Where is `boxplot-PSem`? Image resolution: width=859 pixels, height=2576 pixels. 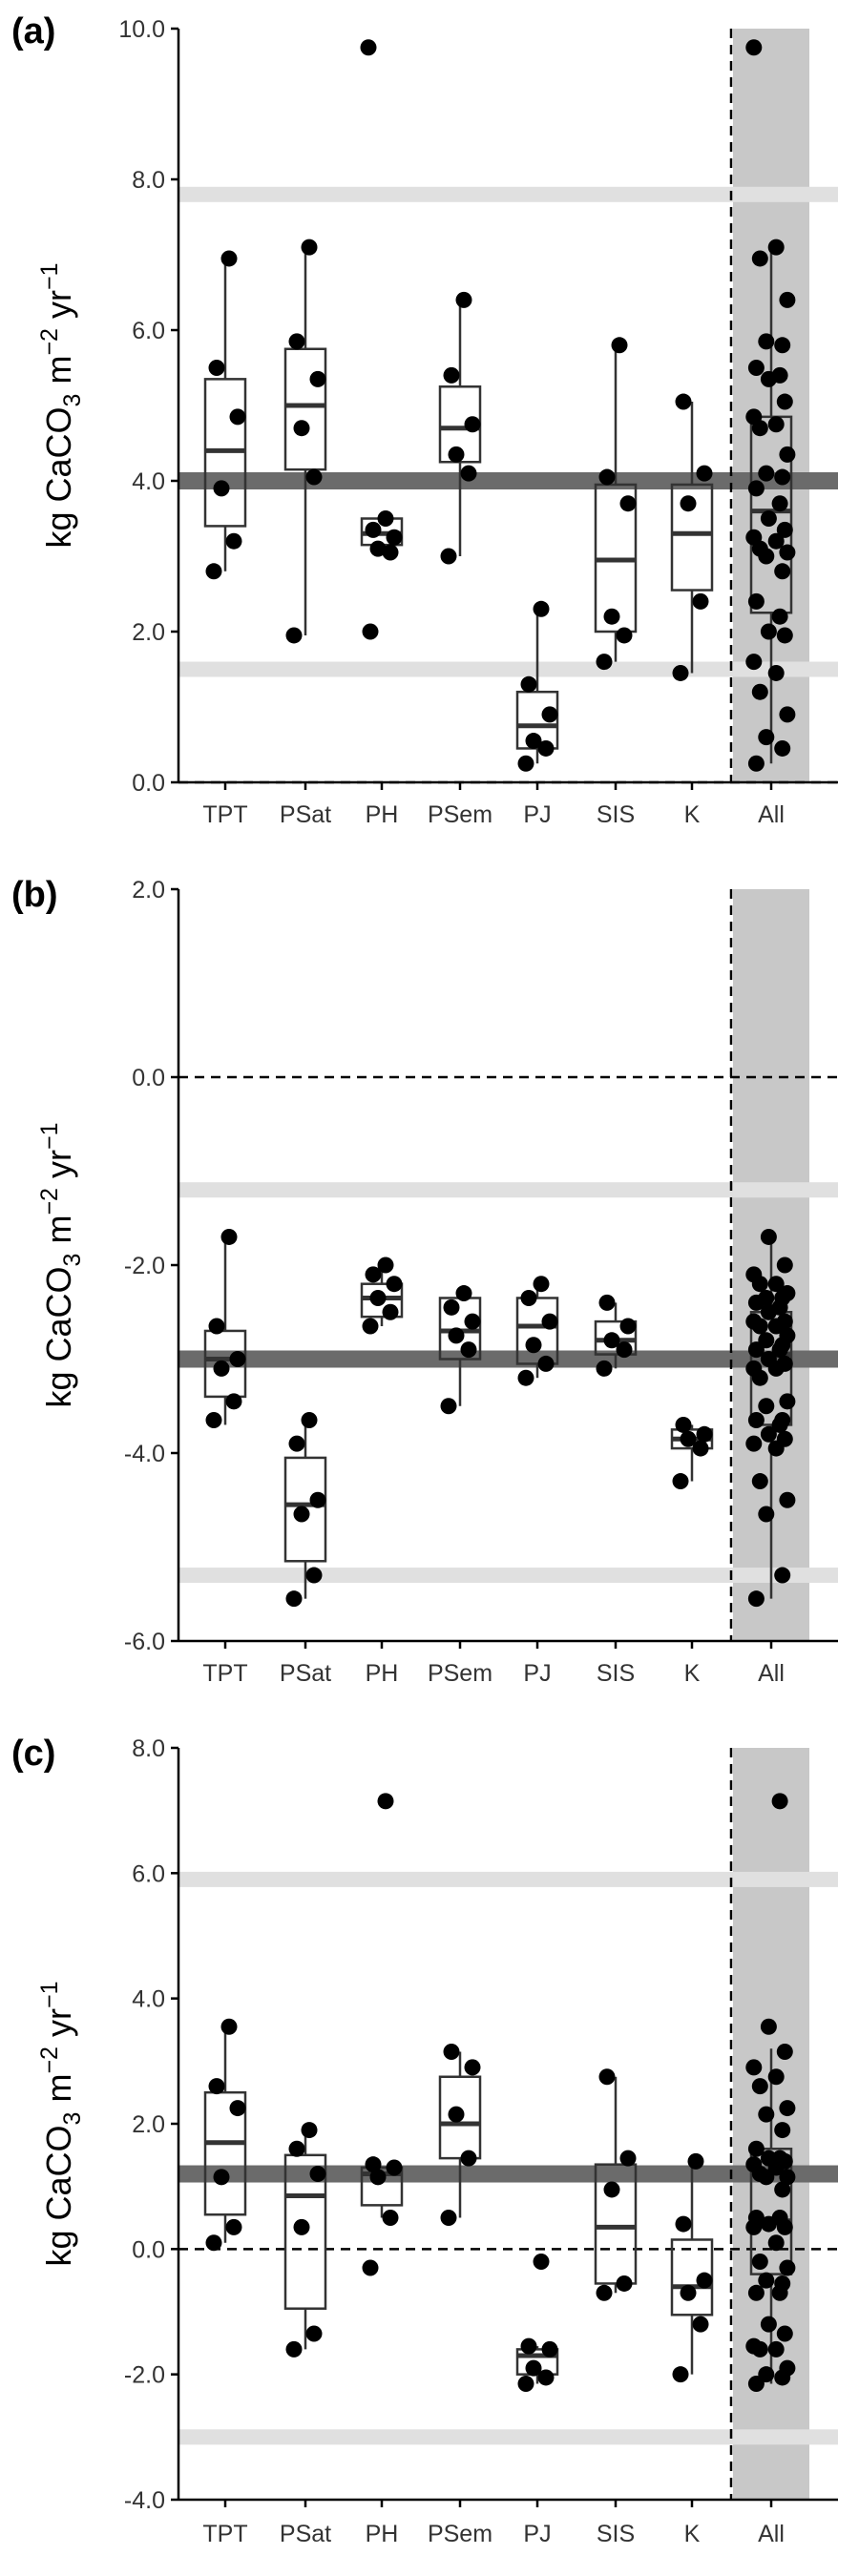 boxplot-PSem is located at coordinates (460, 2134).